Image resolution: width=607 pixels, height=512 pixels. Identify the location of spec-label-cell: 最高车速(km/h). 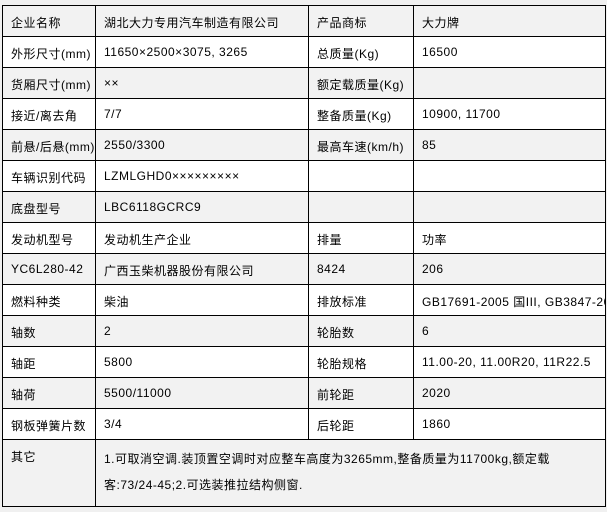
(361, 145).